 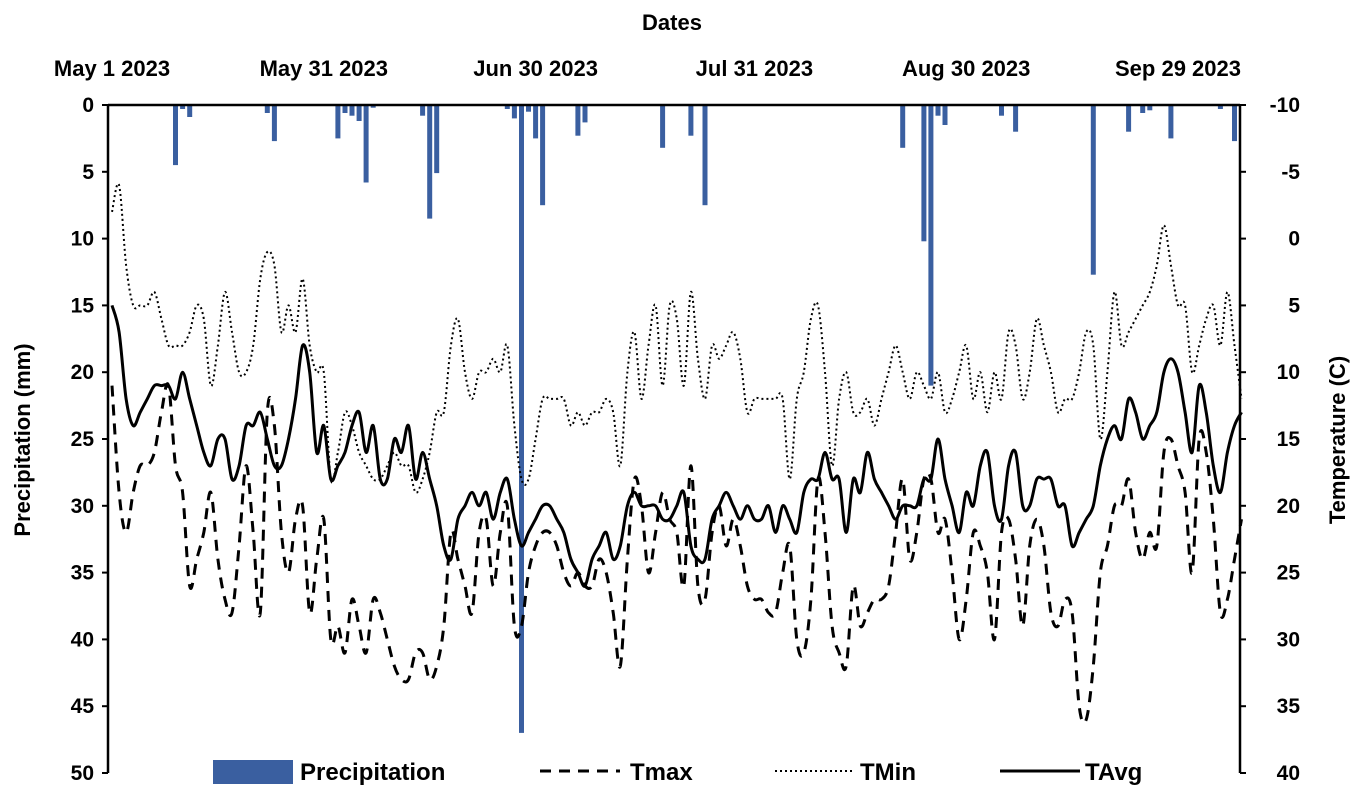 I want to click on right-tick-label: 20, so click(x=1288, y=506).